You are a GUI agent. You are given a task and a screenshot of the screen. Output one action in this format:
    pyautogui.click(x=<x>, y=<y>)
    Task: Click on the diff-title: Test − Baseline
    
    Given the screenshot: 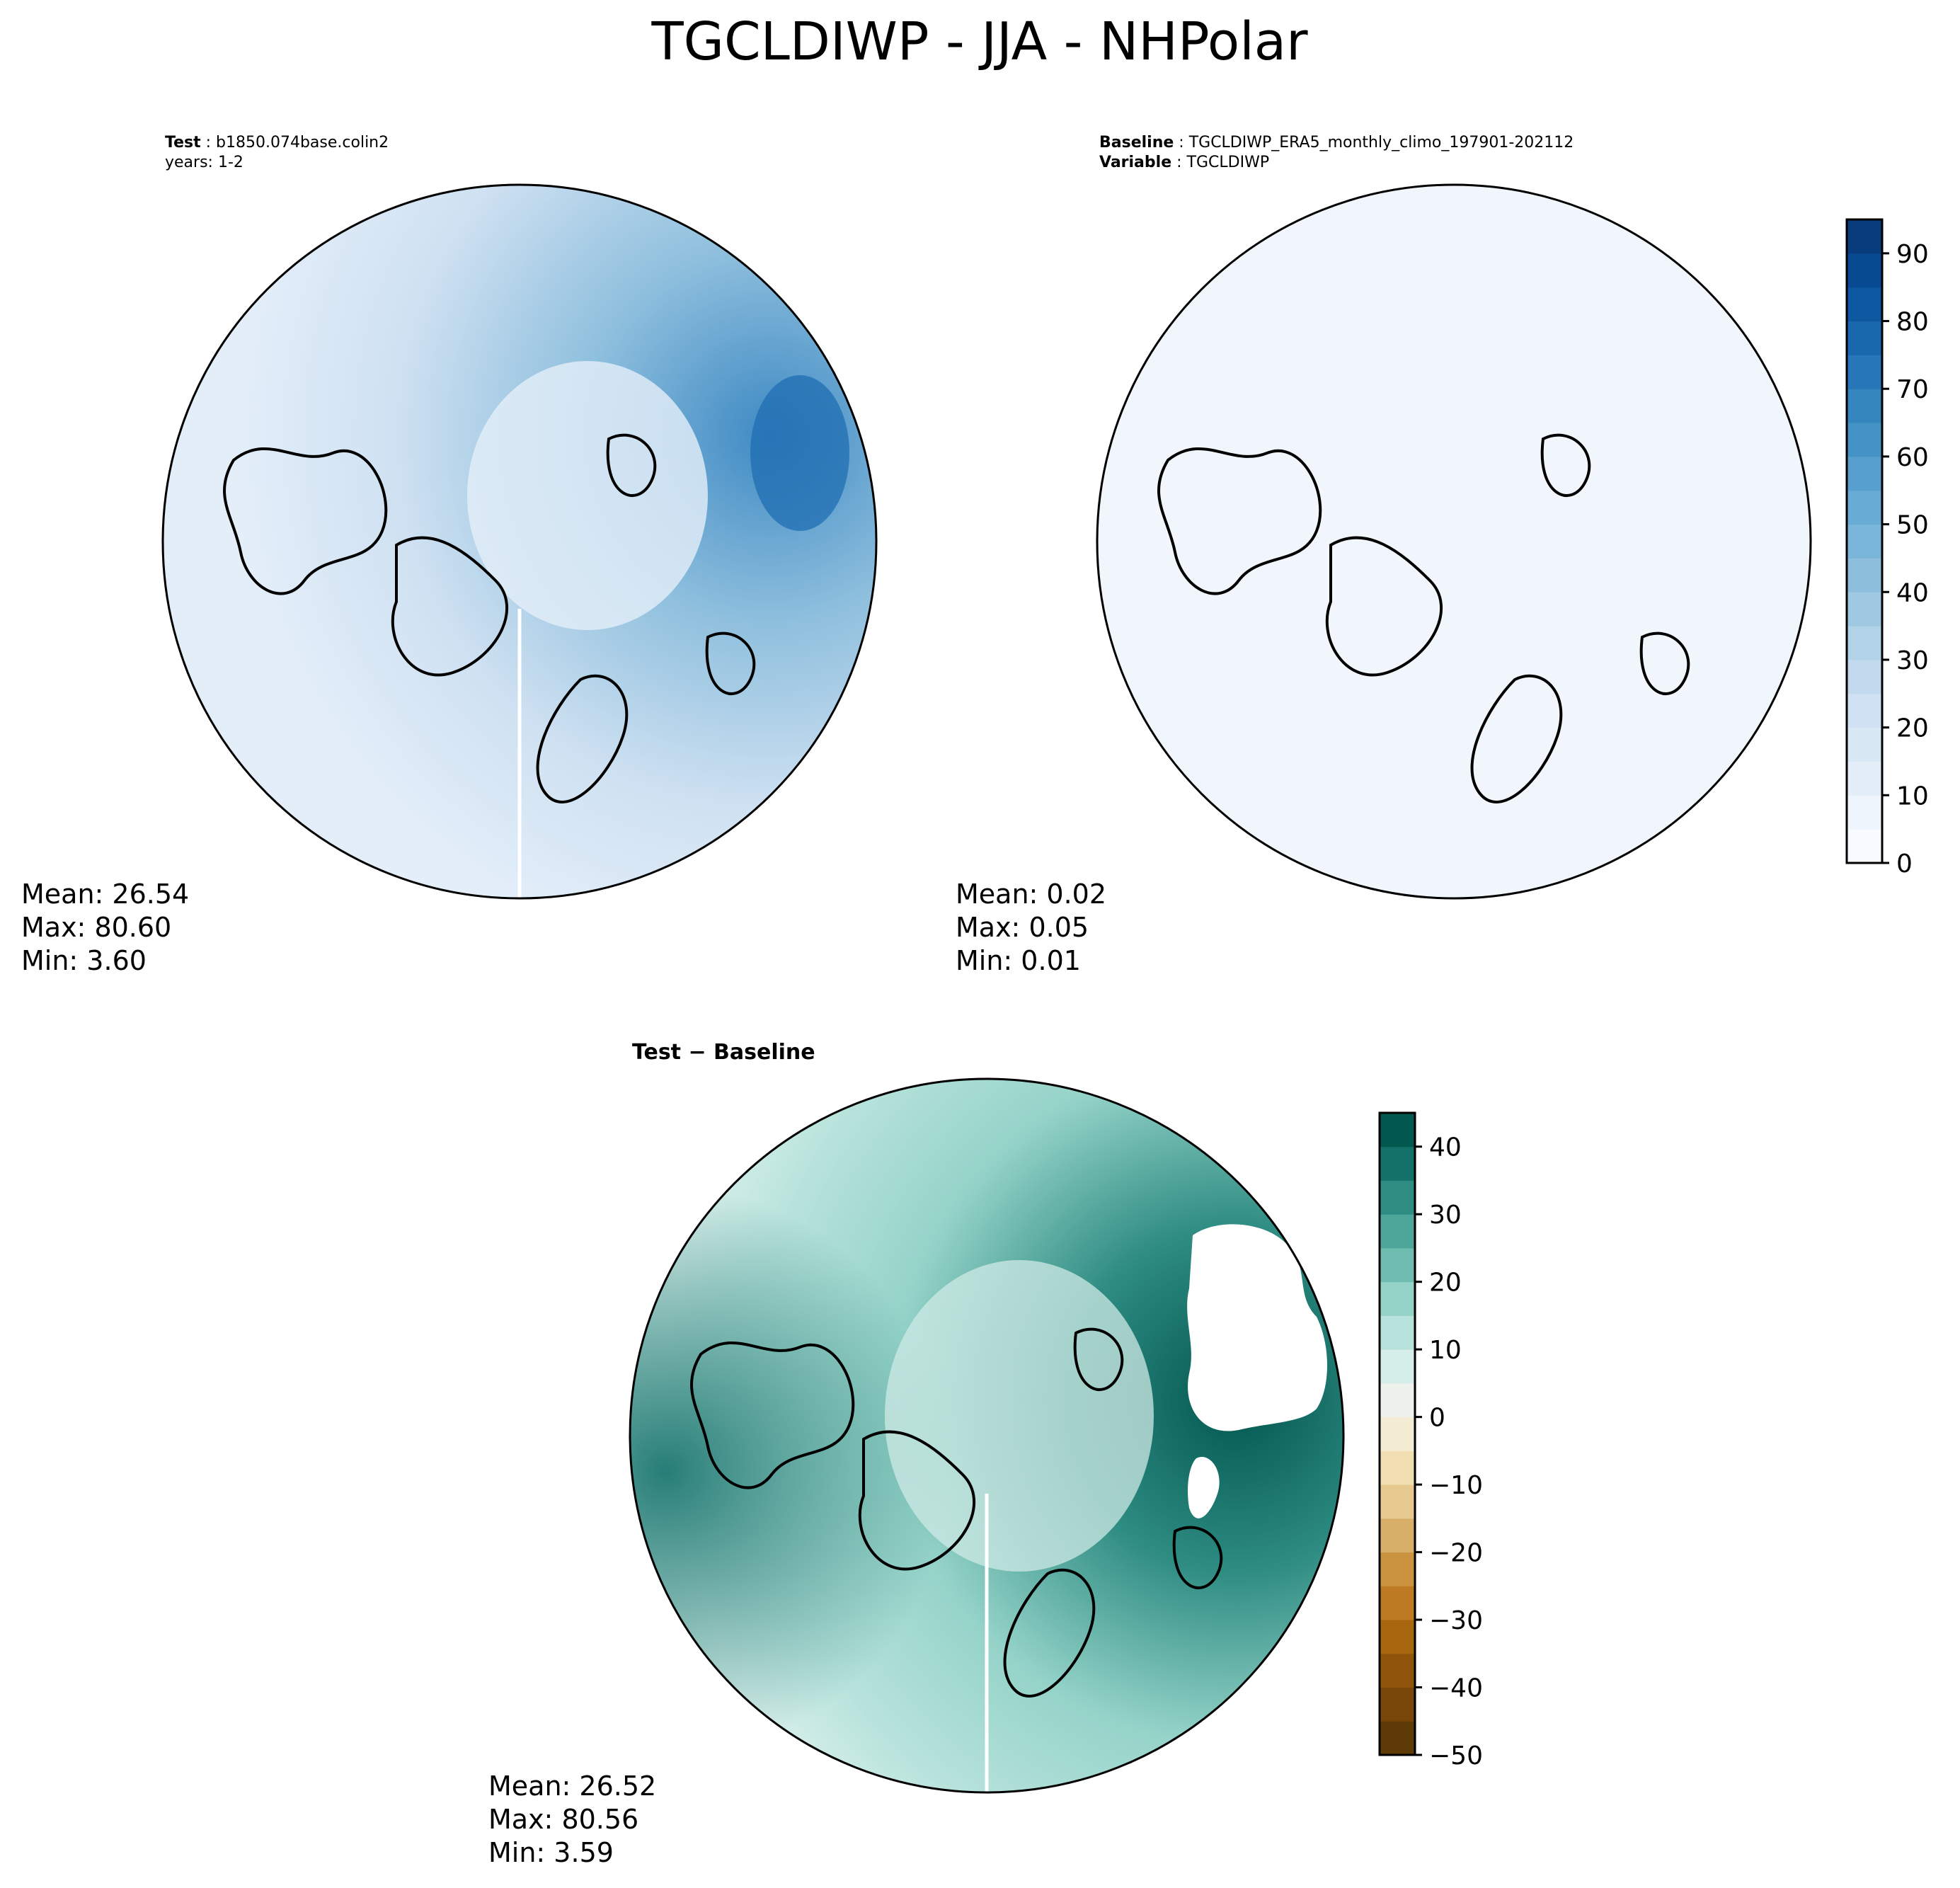 What is the action you would take?
    pyautogui.click(x=723, y=1052)
    